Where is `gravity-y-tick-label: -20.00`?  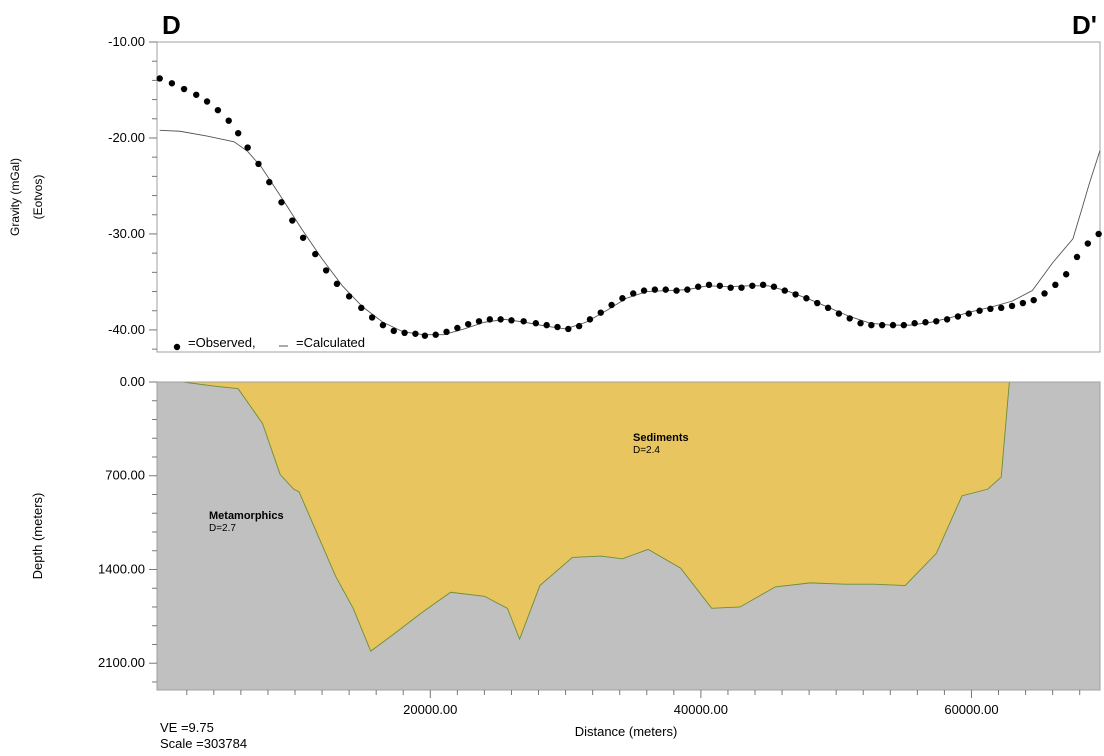
gravity-y-tick-label: -20.00 is located at coordinates (126, 137).